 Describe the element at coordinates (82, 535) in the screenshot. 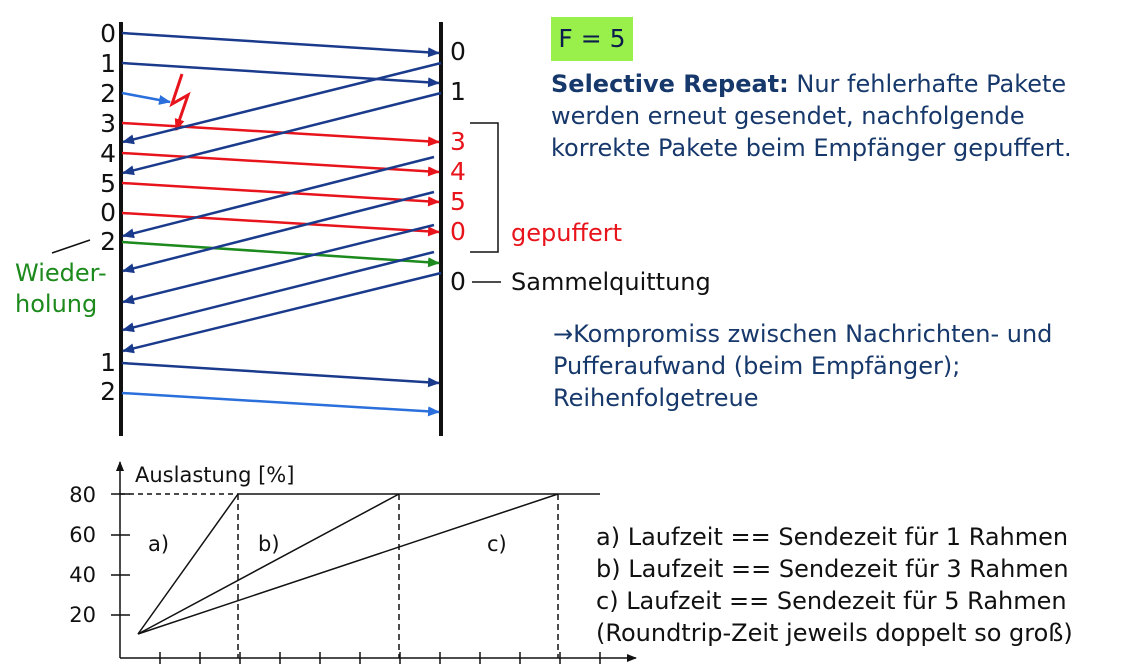

I see `y-tick-label: 60` at that location.